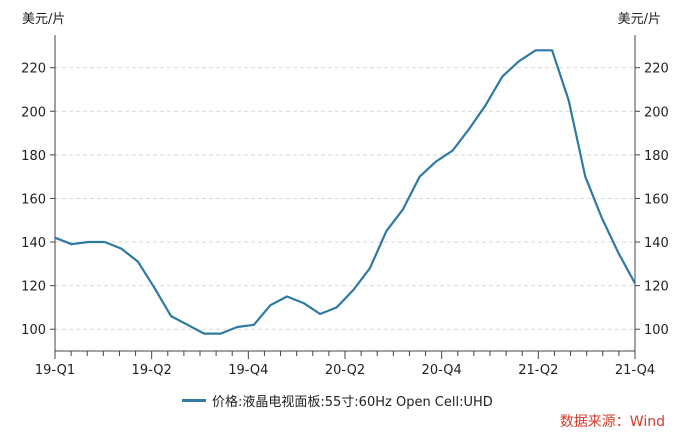 Image resolution: width=683 pixels, height=433 pixels. Describe the element at coordinates (33, 330) in the screenshot. I see `y-tick-label-left: 100` at that location.